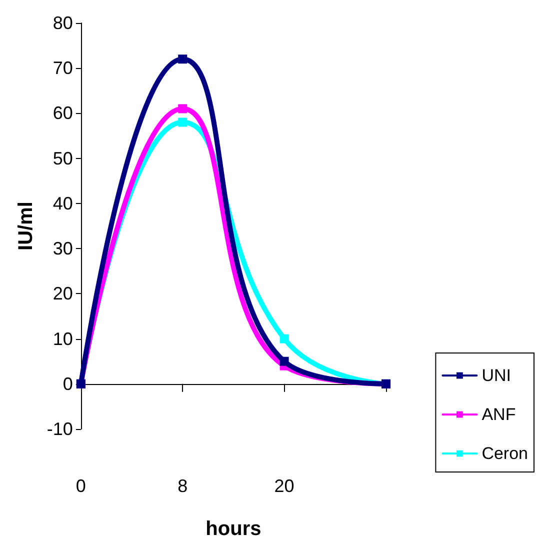 This screenshot has width=544, height=552. I want to click on y-tick-label: 0, so click(67, 384).